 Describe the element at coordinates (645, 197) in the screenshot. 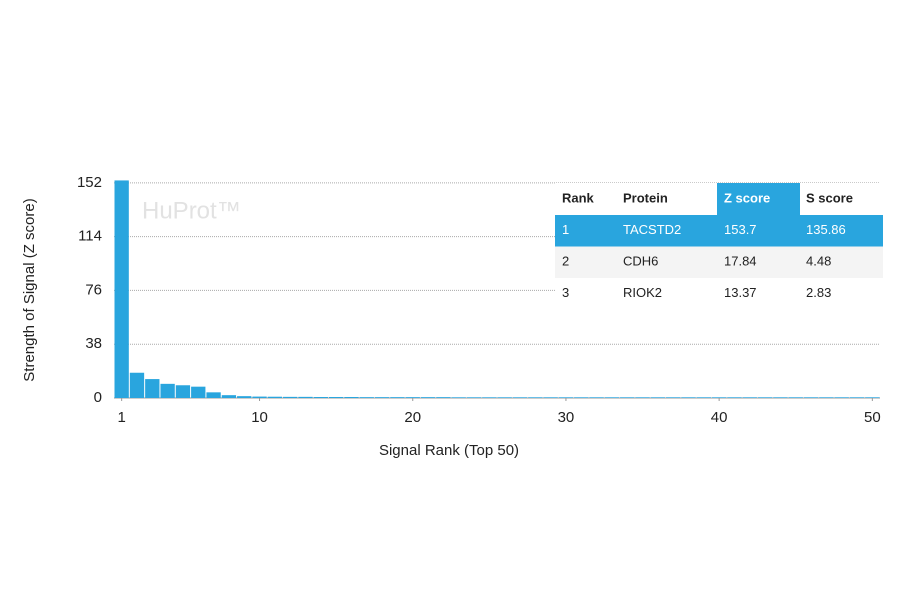

I see `column-header: Protein` at that location.